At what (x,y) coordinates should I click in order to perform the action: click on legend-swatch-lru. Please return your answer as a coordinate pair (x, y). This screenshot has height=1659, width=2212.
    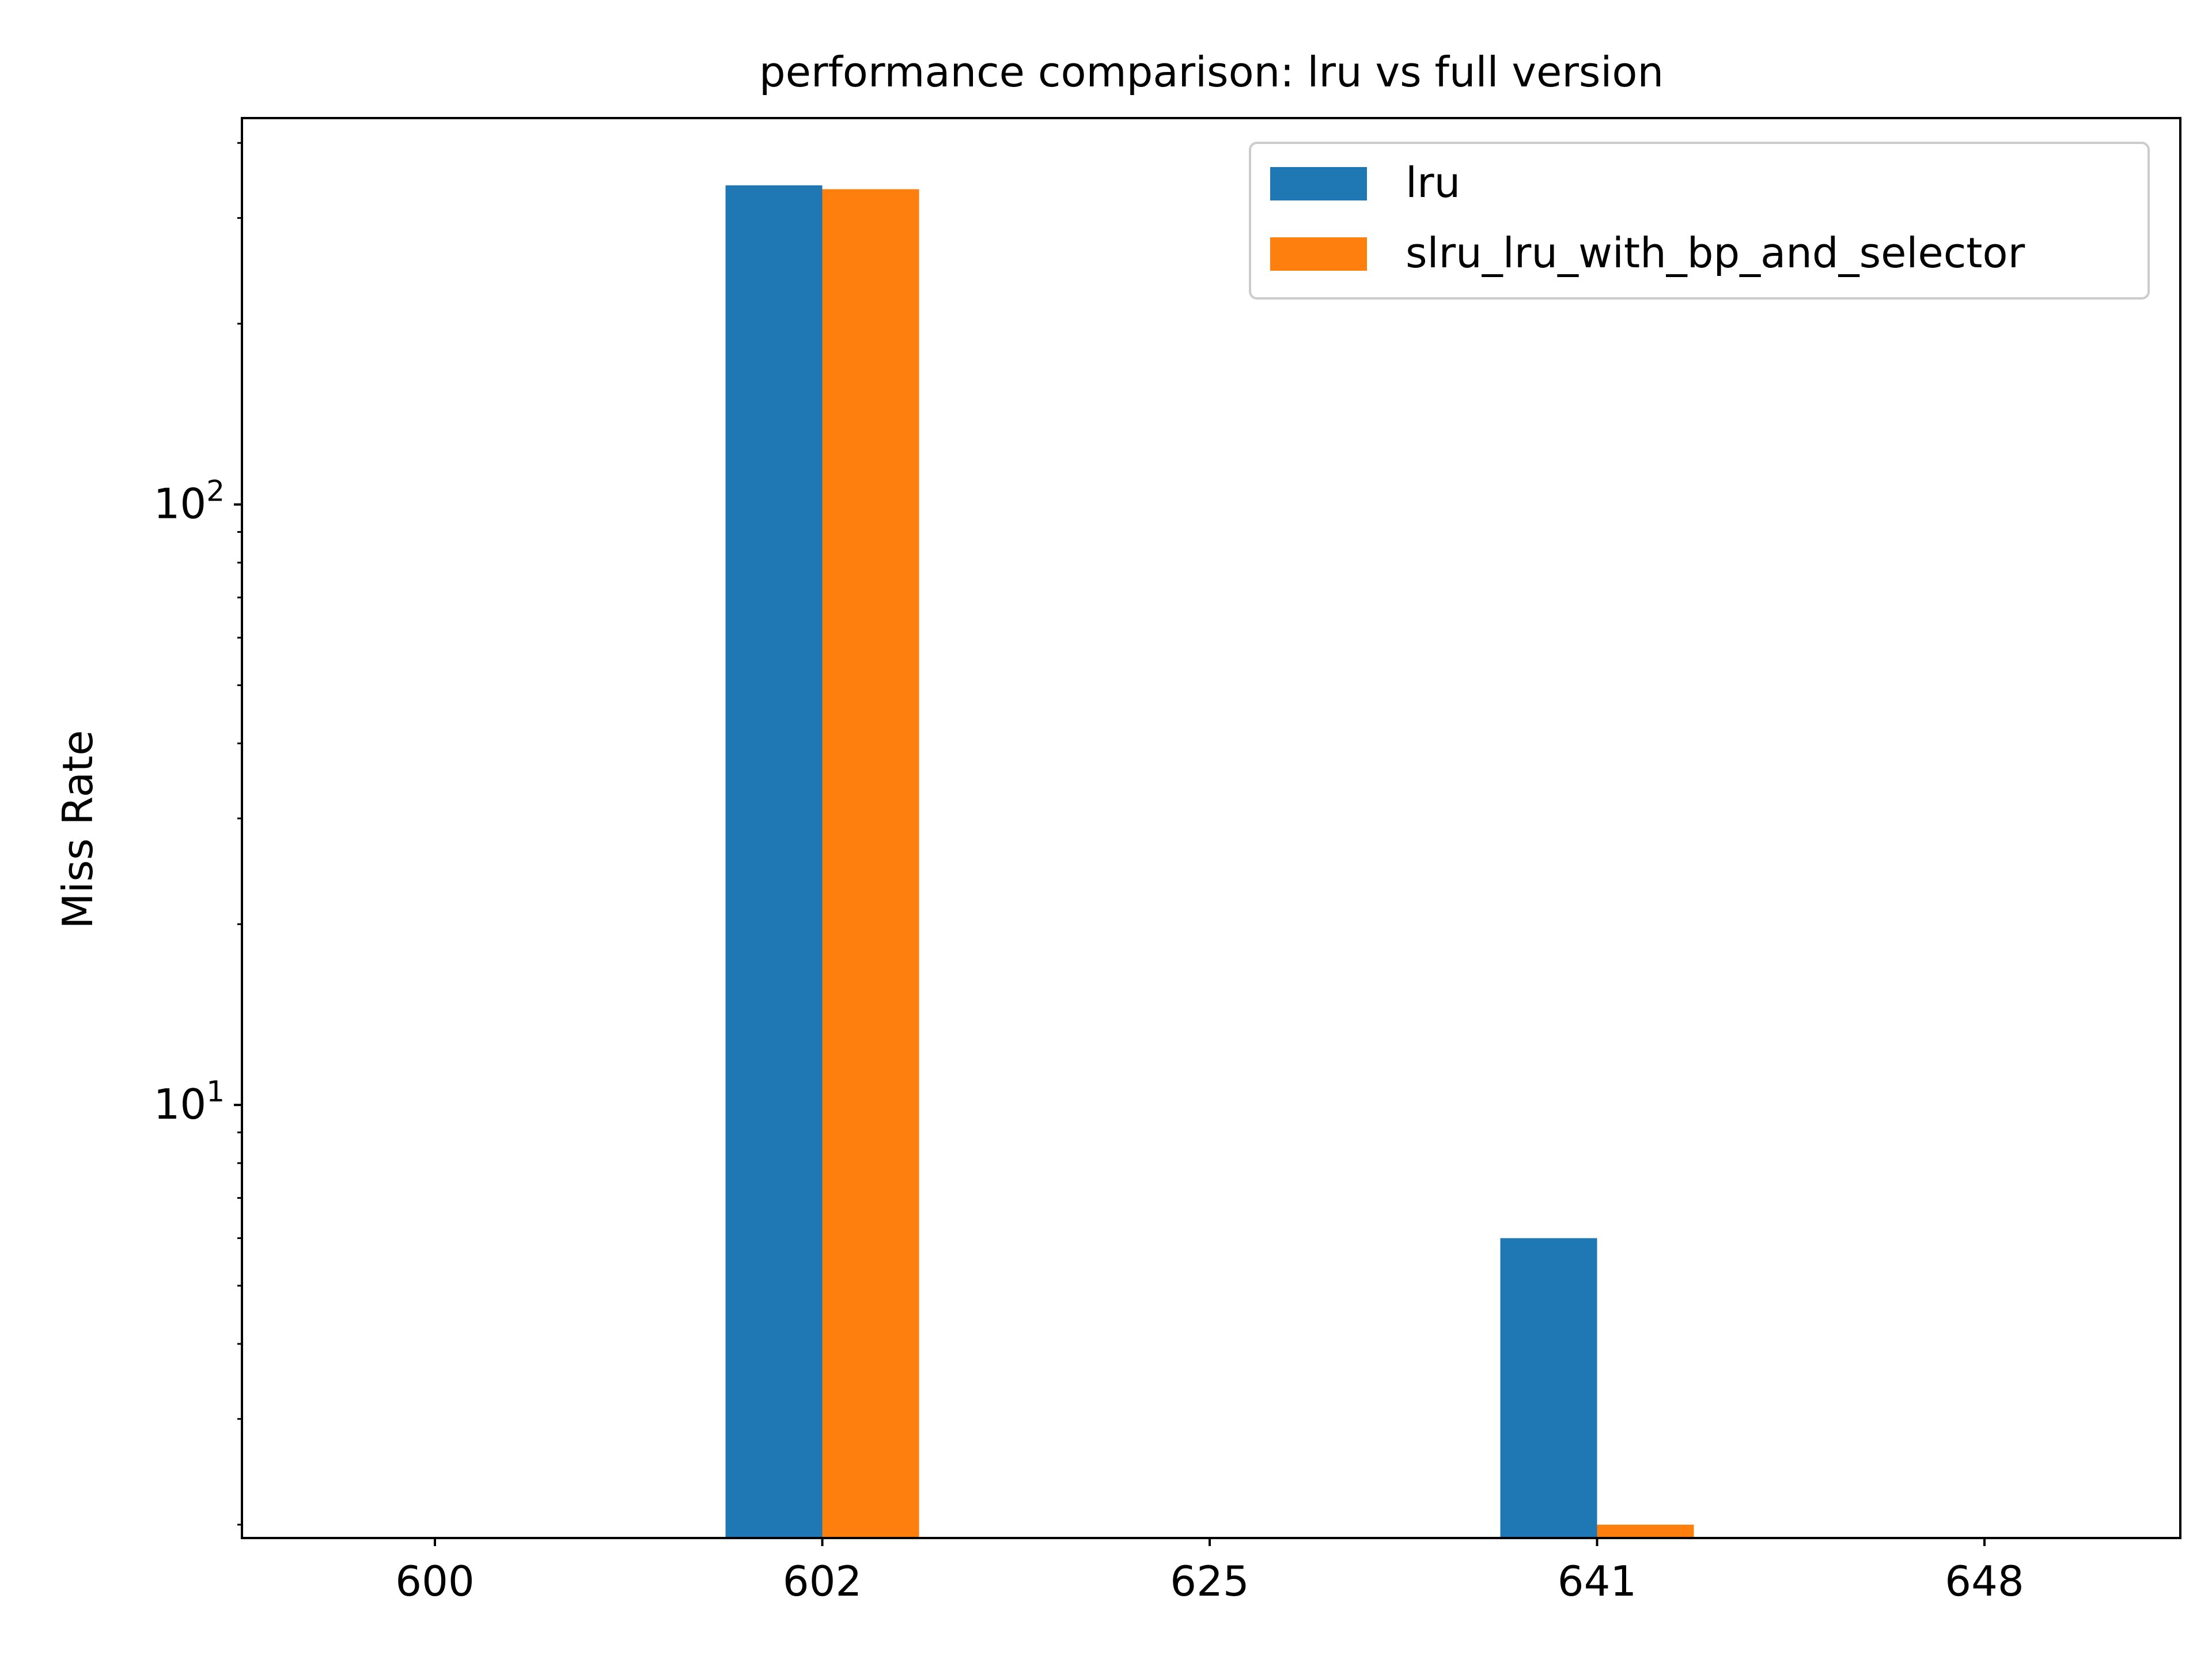
    Looking at the image, I should click on (1318, 183).